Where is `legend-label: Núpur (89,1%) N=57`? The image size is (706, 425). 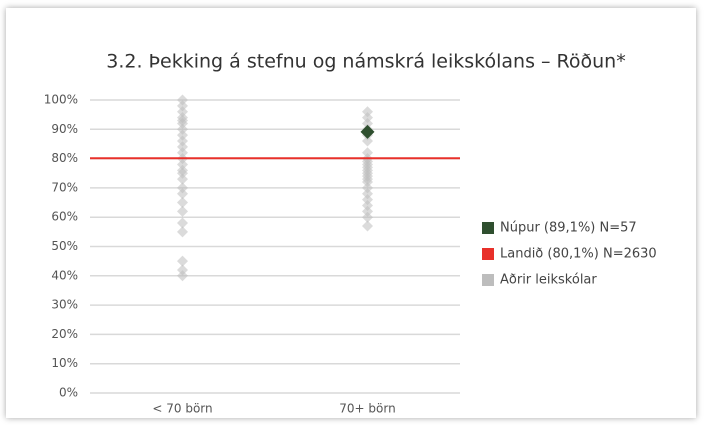
legend-label: Núpur (89,1%) N=57 is located at coordinates (568, 228).